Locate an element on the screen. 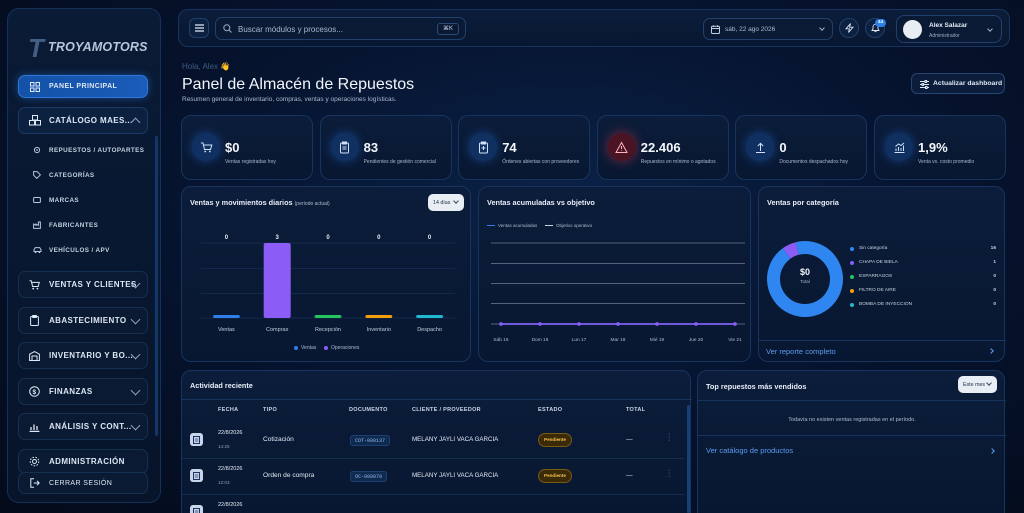 The image size is (1024, 513). row-time: 14:25 is located at coordinates (224, 446).